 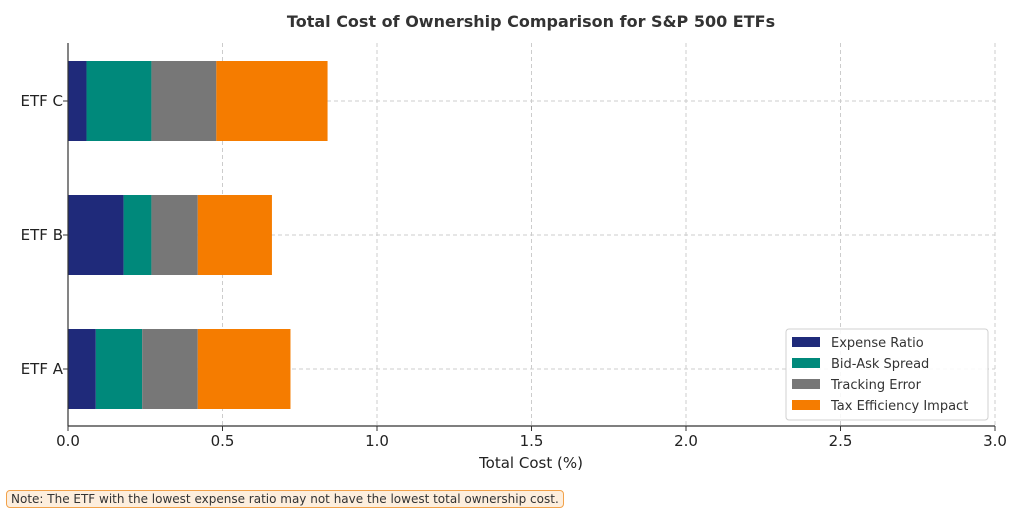 What do you see at coordinates (137, 235) in the screenshot?
I see `bar-etf-b-bid-ask-spread` at bounding box center [137, 235].